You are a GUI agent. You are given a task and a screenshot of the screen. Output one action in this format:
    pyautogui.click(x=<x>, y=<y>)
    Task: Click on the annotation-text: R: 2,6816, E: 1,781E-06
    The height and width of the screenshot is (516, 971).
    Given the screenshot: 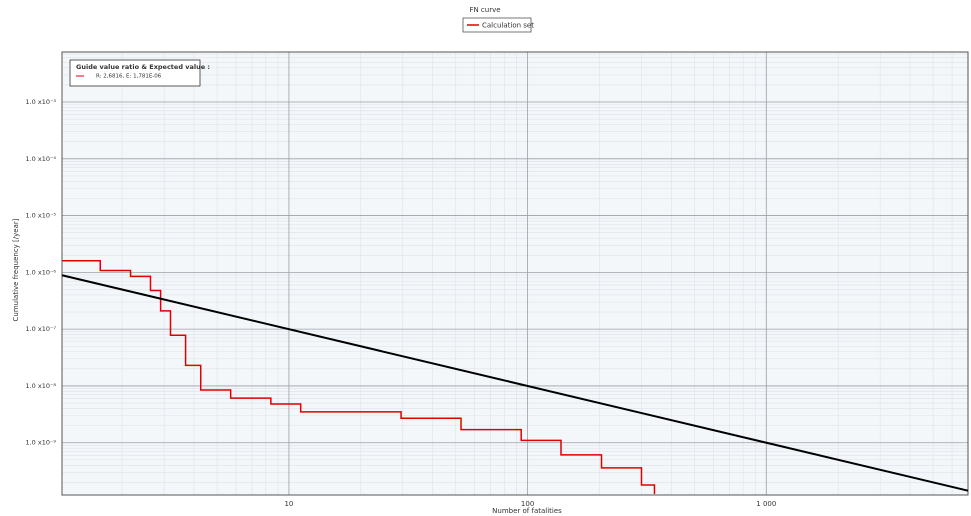 What is the action you would take?
    pyautogui.click(x=129, y=77)
    